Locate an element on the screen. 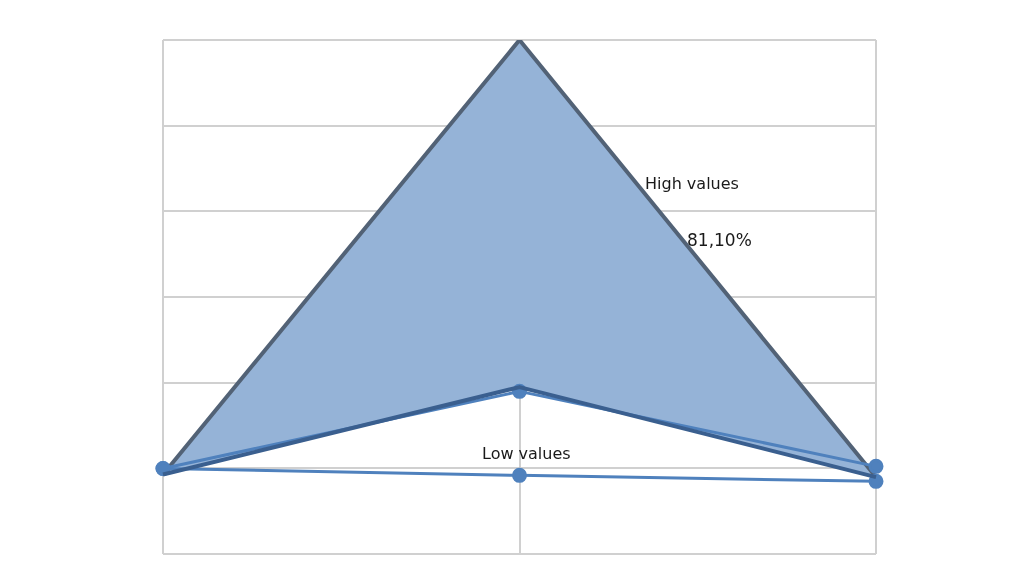 Image resolution: width=1010 pixels, height=563 pixels. annotation: 81,10% is located at coordinates (719, 240).